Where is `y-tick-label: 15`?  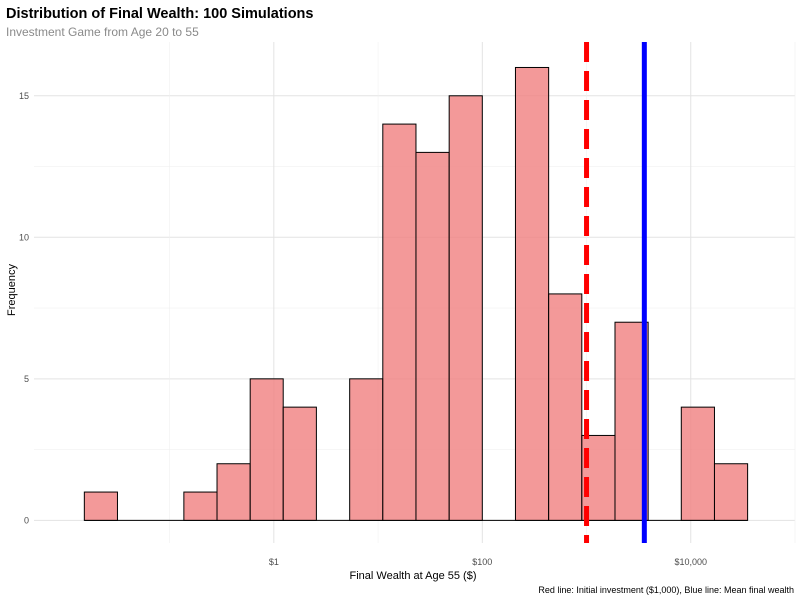
y-tick-label: 15 is located at coordinates (24, 96).